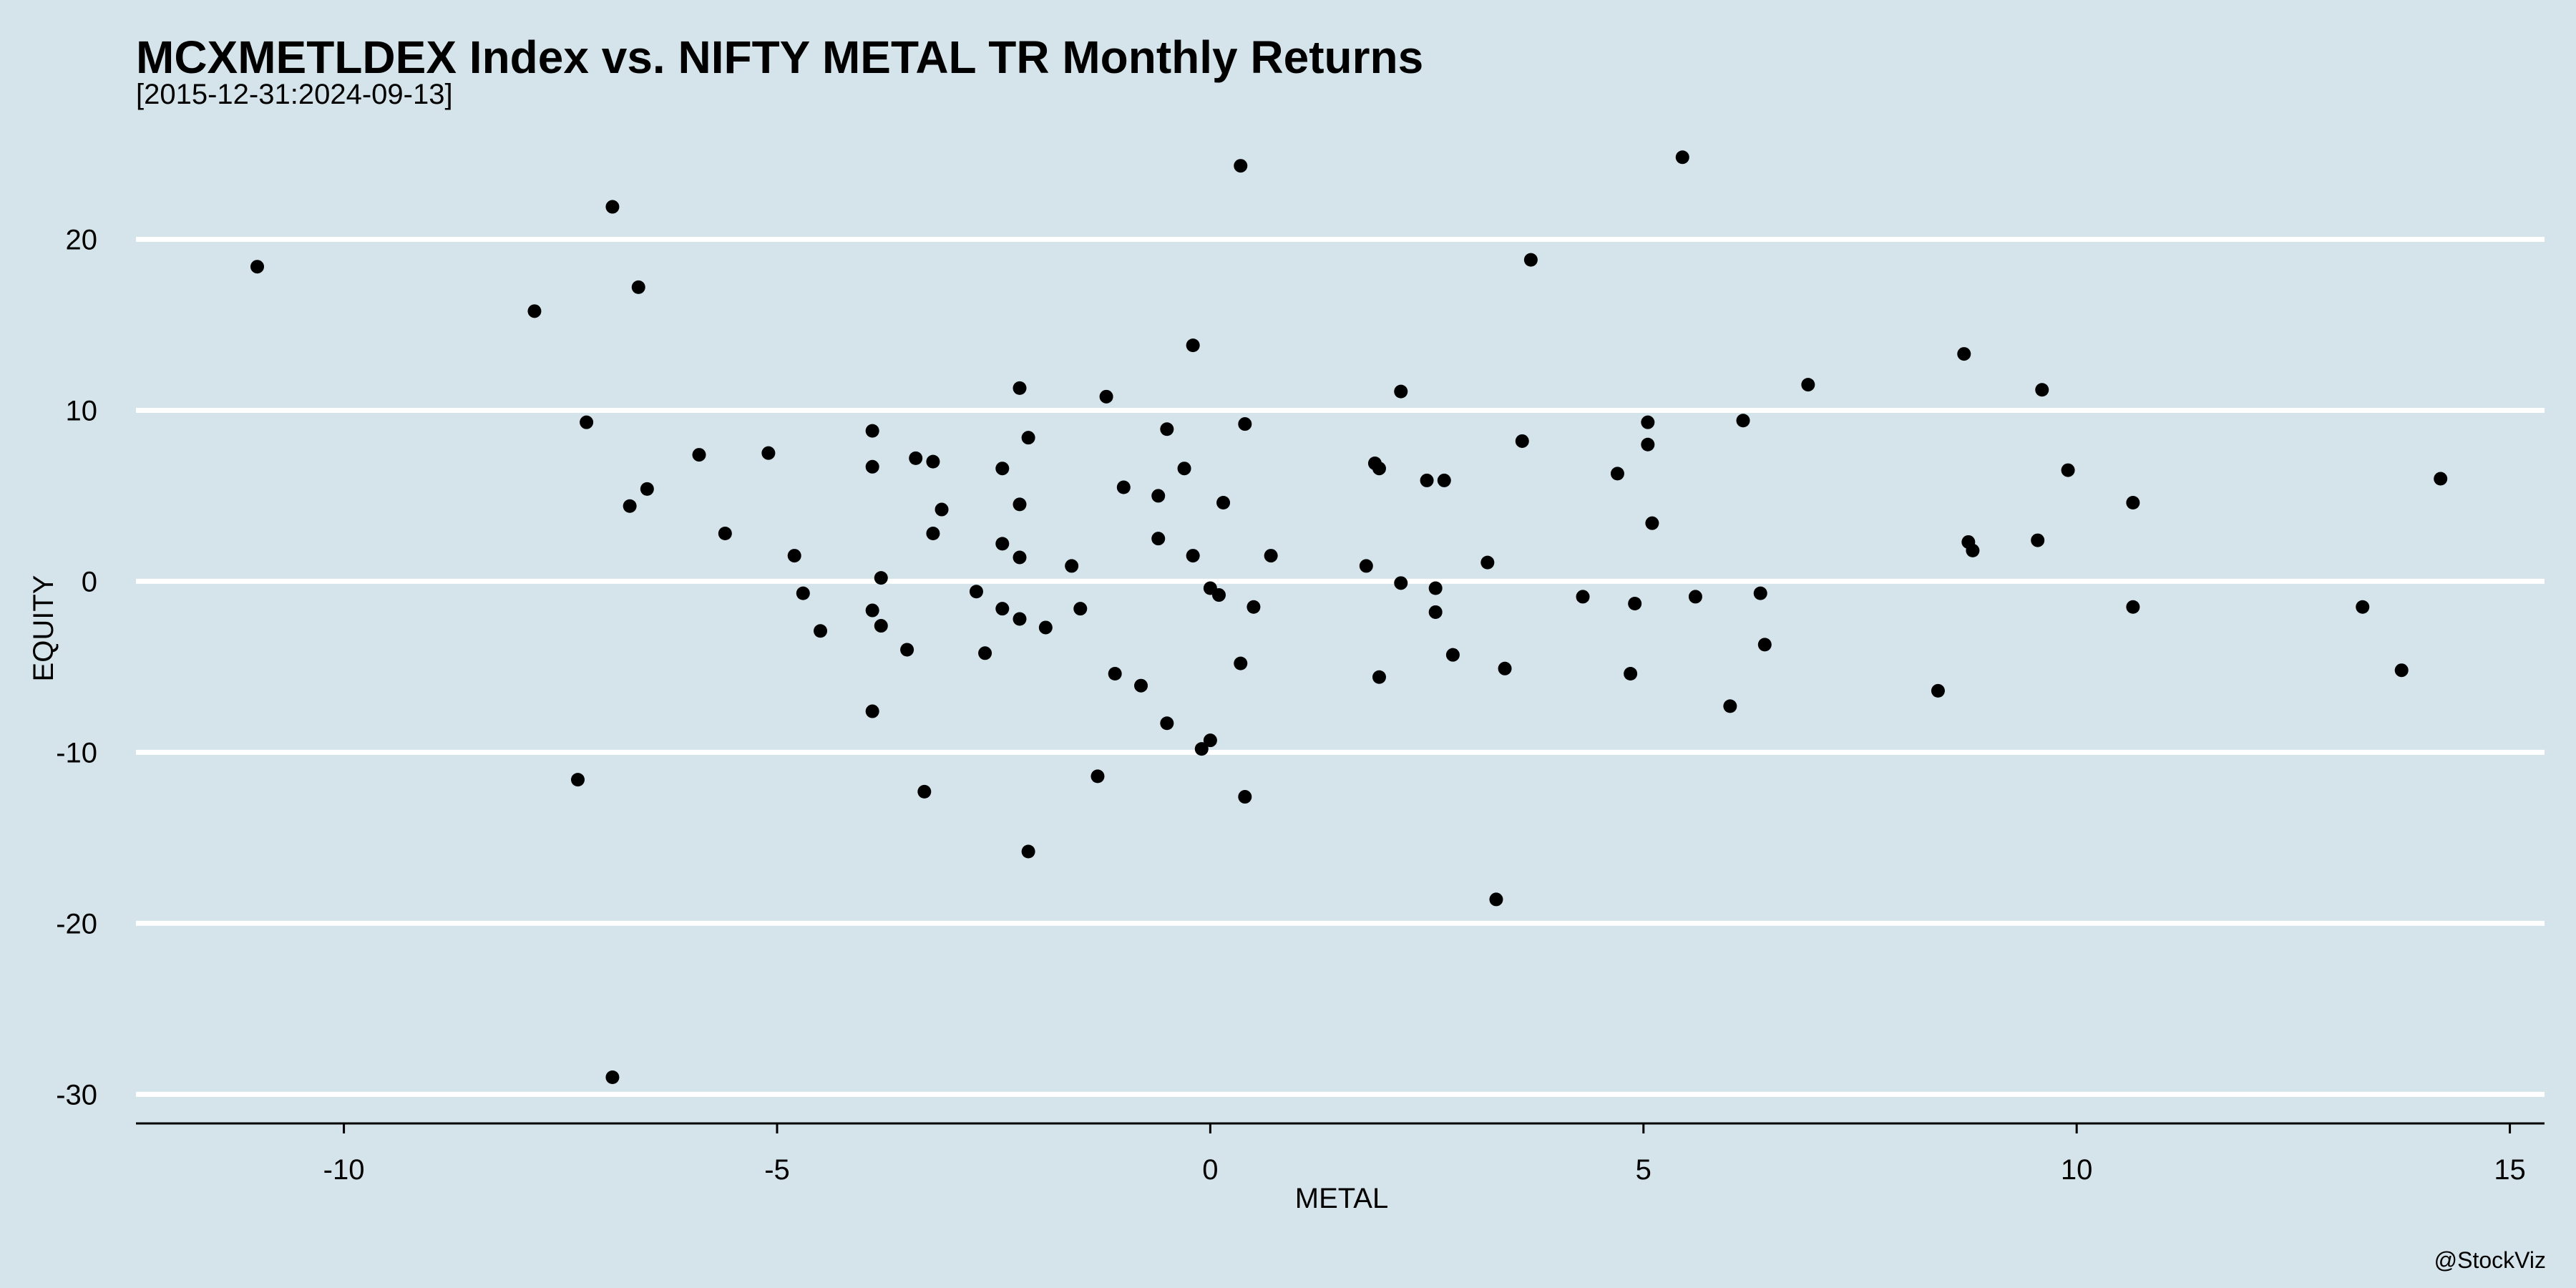 Image resolution: width=2576 pixels, height=1288 pixels. What do you see at coordinates (1340, 1154) in the screenshot?
I see `x-axis: -10 -5 0 5 10 15` at bounding box center [1340, 1154].